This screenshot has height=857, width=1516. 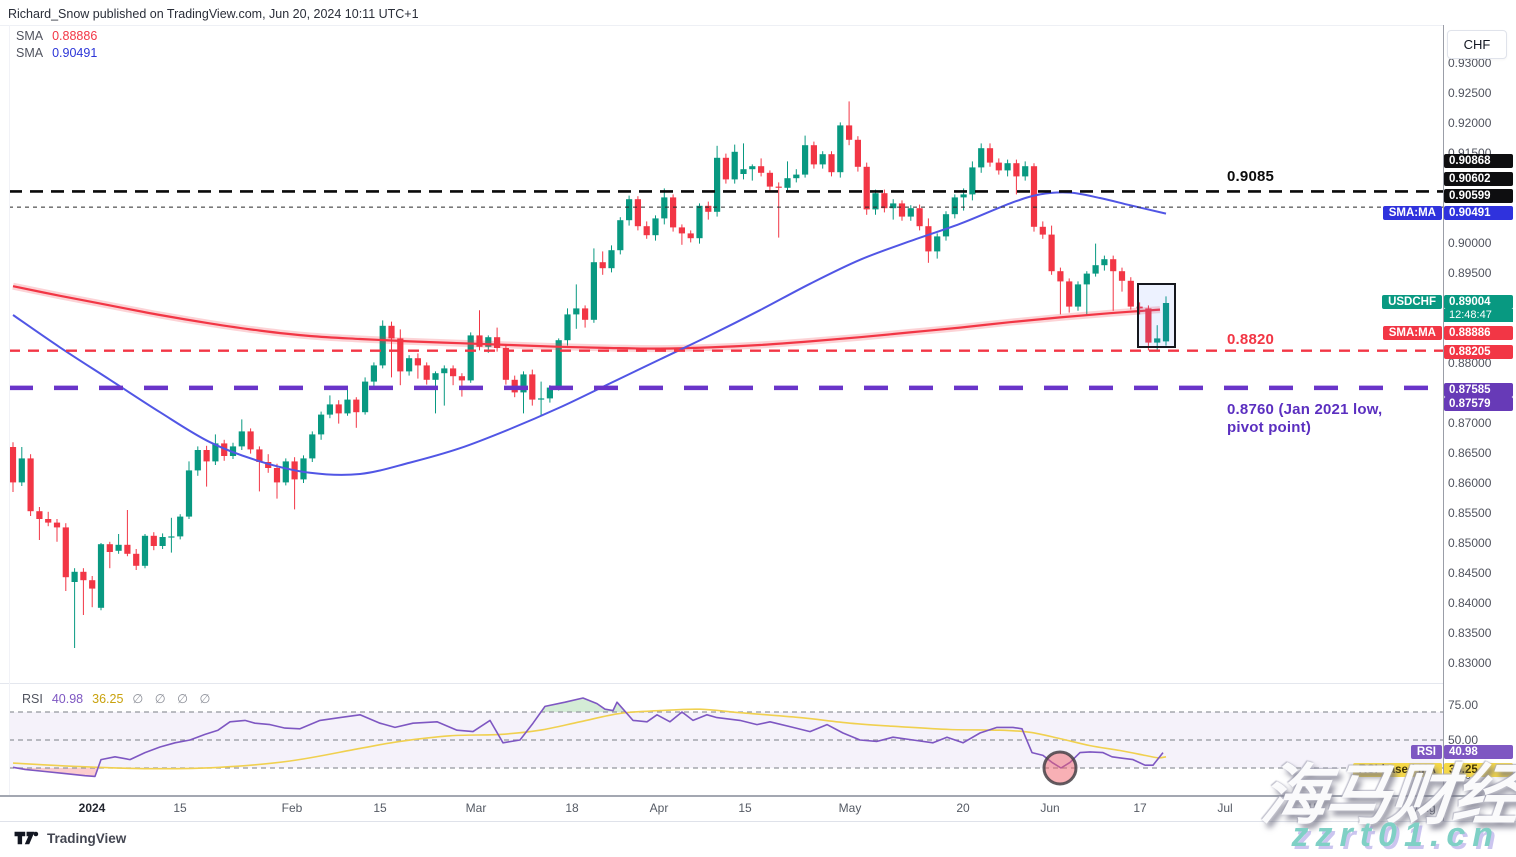 I want to click on price-axis-label: 0.92500, so click(x=1470, y=93).